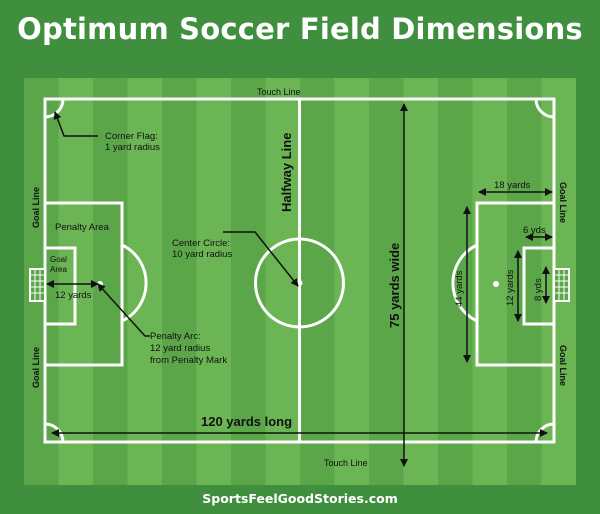 This screenshot has width=600, height=514. Describe the element at coordinates (73, 295) in the screenshot. I see `penalty-mark-distance-label: 12 yards` at that location.